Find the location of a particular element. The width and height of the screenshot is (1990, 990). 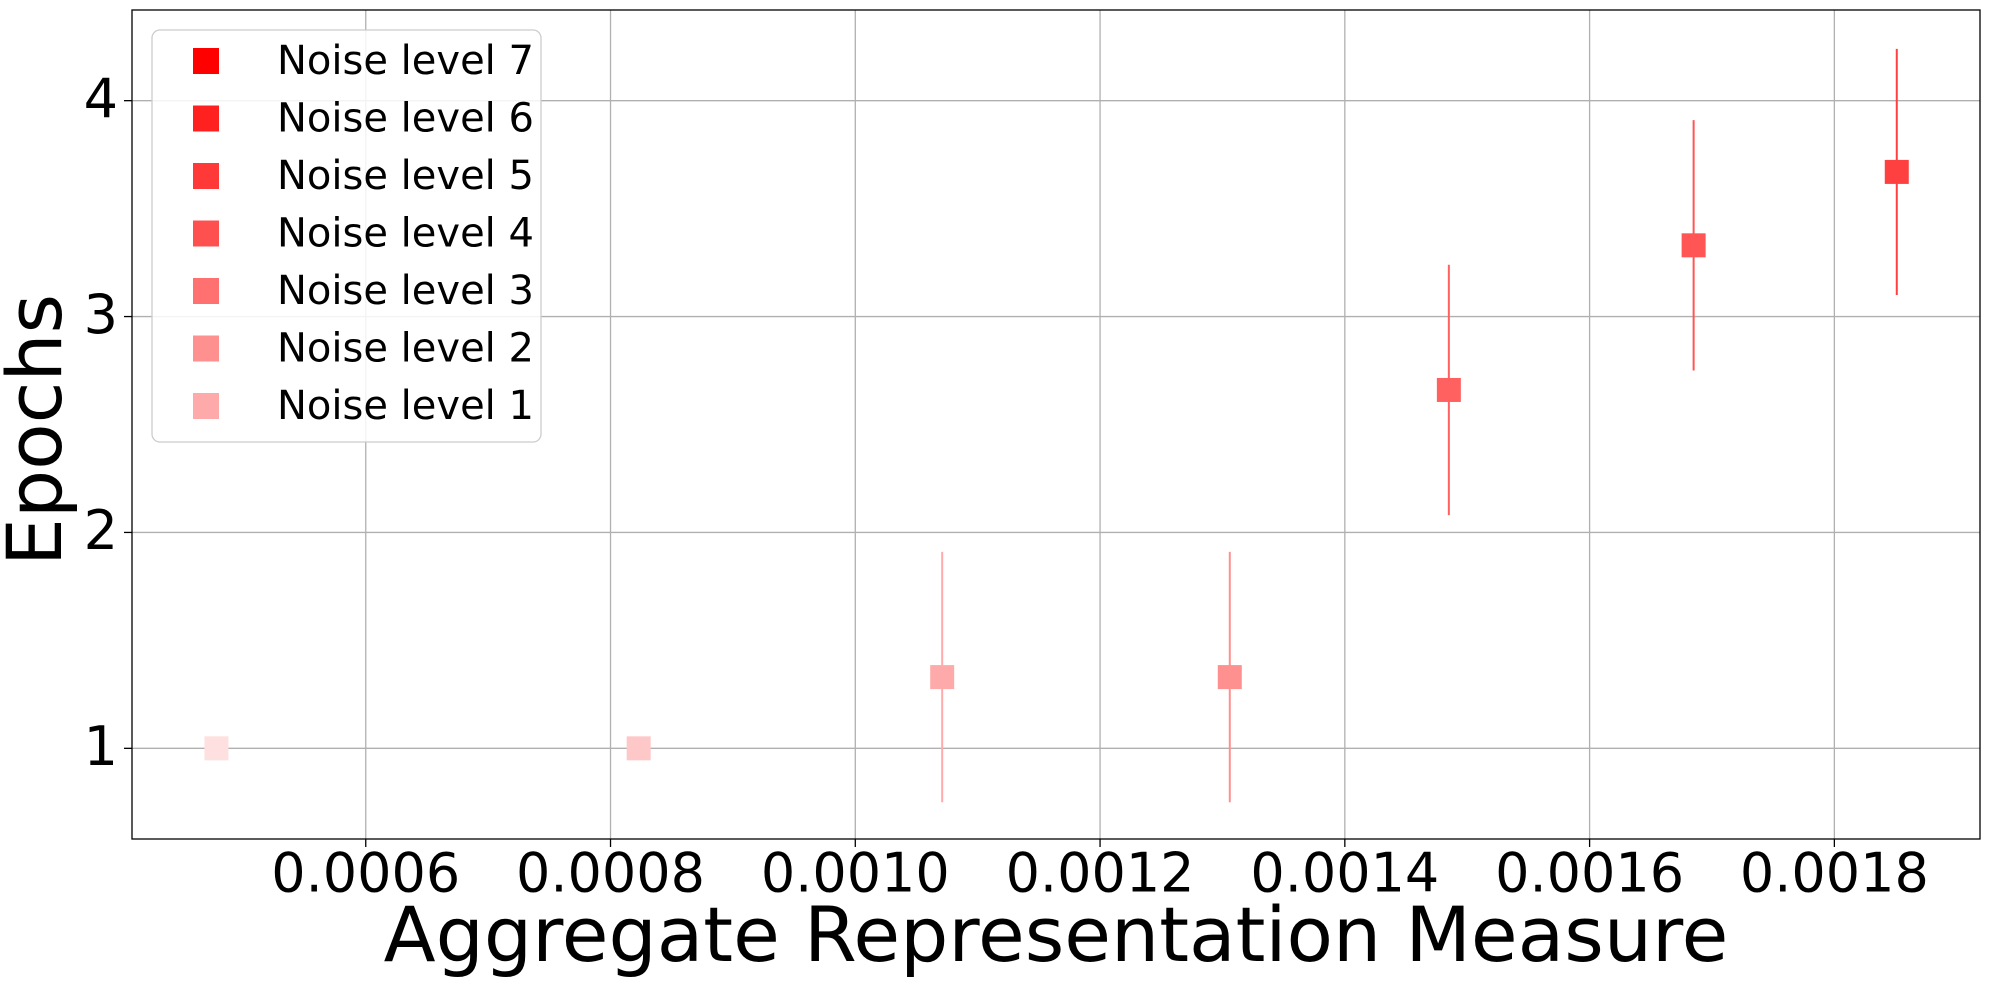

x-tick-label: 0.0016 is located at coordinates (1589, 873).